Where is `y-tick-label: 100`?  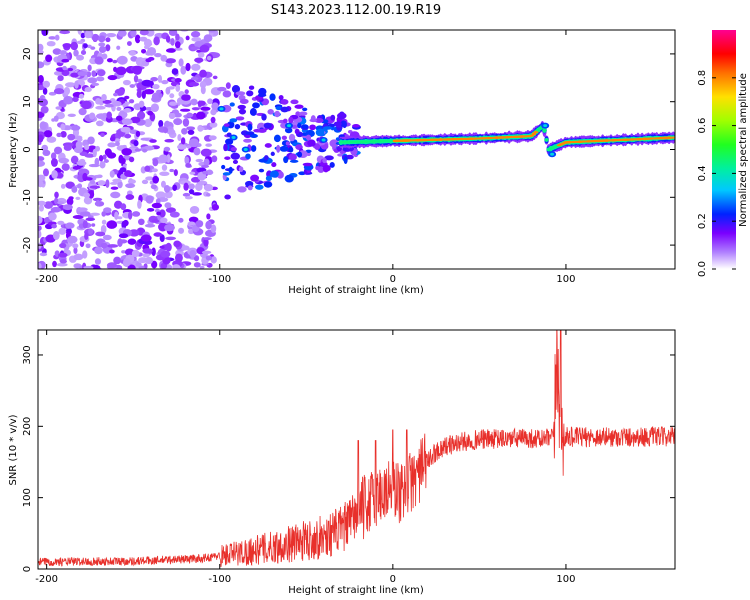
y-tick-label: 100 is located at coordinates (27, 497).